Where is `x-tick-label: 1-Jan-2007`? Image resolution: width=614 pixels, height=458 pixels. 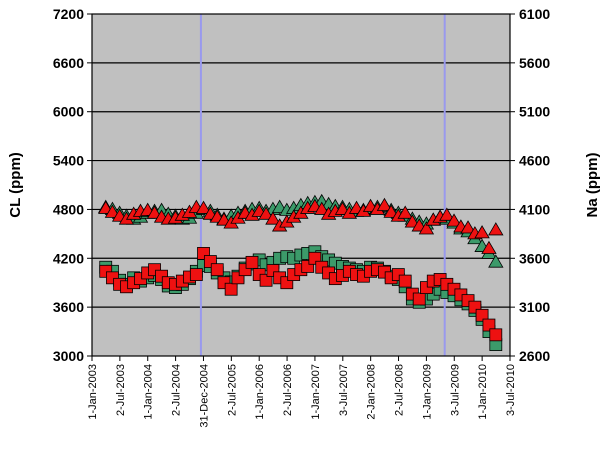 x-tick-label: 1-Jan-2007 is located at coordinates (316, 392).